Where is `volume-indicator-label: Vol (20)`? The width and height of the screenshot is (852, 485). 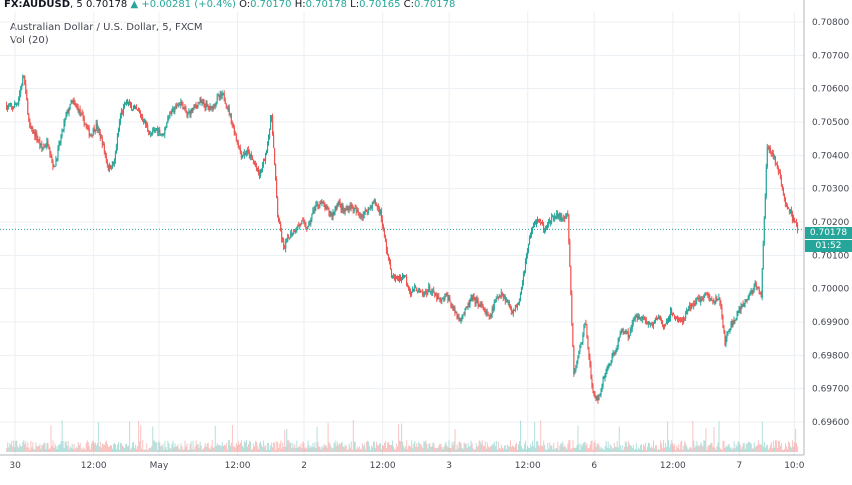 volume-indicator-label: Vol (20) is located at coordinates (29, 40).